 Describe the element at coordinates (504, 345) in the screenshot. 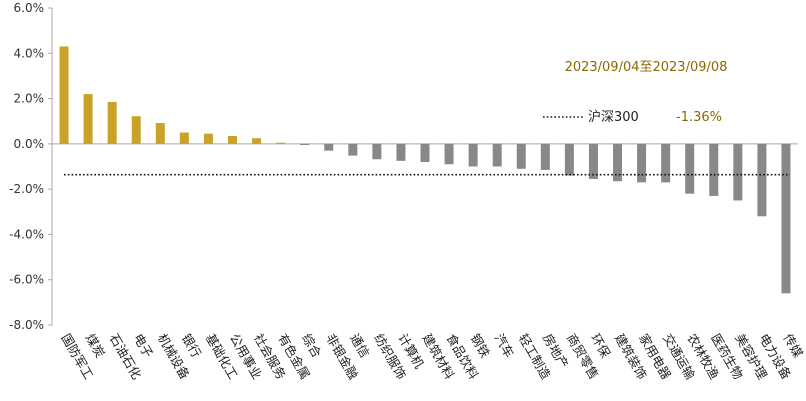

I see `category-label: 汽车` at that location.